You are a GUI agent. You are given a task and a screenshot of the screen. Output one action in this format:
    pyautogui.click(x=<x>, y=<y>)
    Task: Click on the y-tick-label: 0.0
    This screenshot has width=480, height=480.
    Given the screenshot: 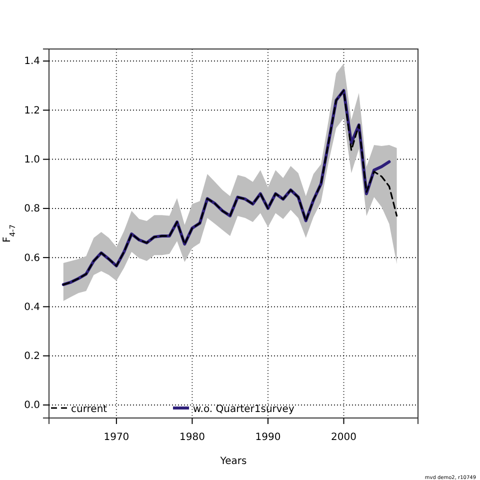 What is the action you would take?
    pyautogui.click(x=32, y=406)
    